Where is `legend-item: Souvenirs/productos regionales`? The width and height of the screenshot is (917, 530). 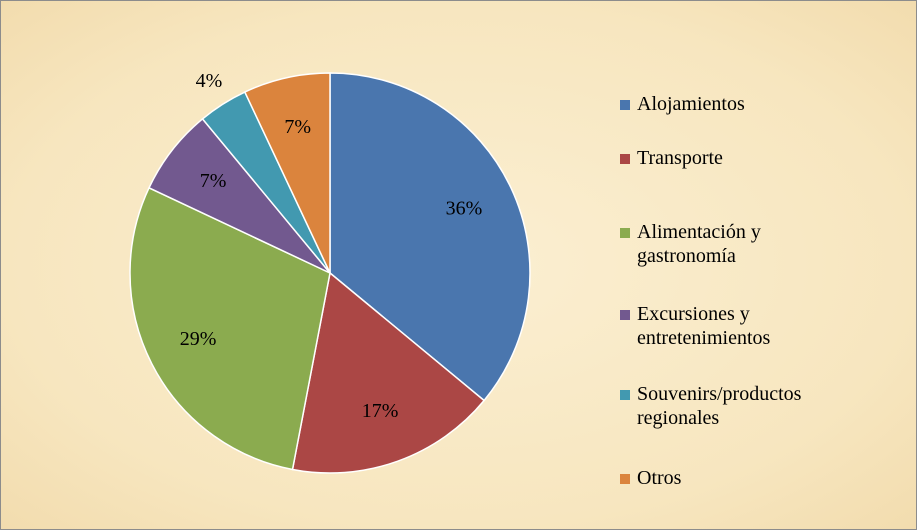
legend-item: Souvenirs/productos regionales is located at coordinates (723, 406).